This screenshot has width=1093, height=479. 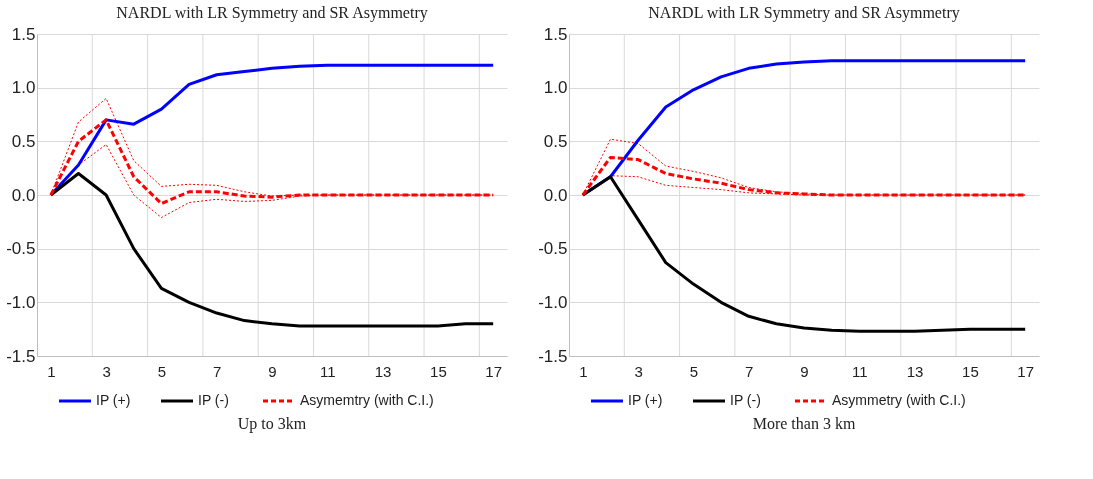 What do you see at coordinates (272, 424) in the screenshot?
I see `text: Up to 3km` at bounding box center [272, 424].